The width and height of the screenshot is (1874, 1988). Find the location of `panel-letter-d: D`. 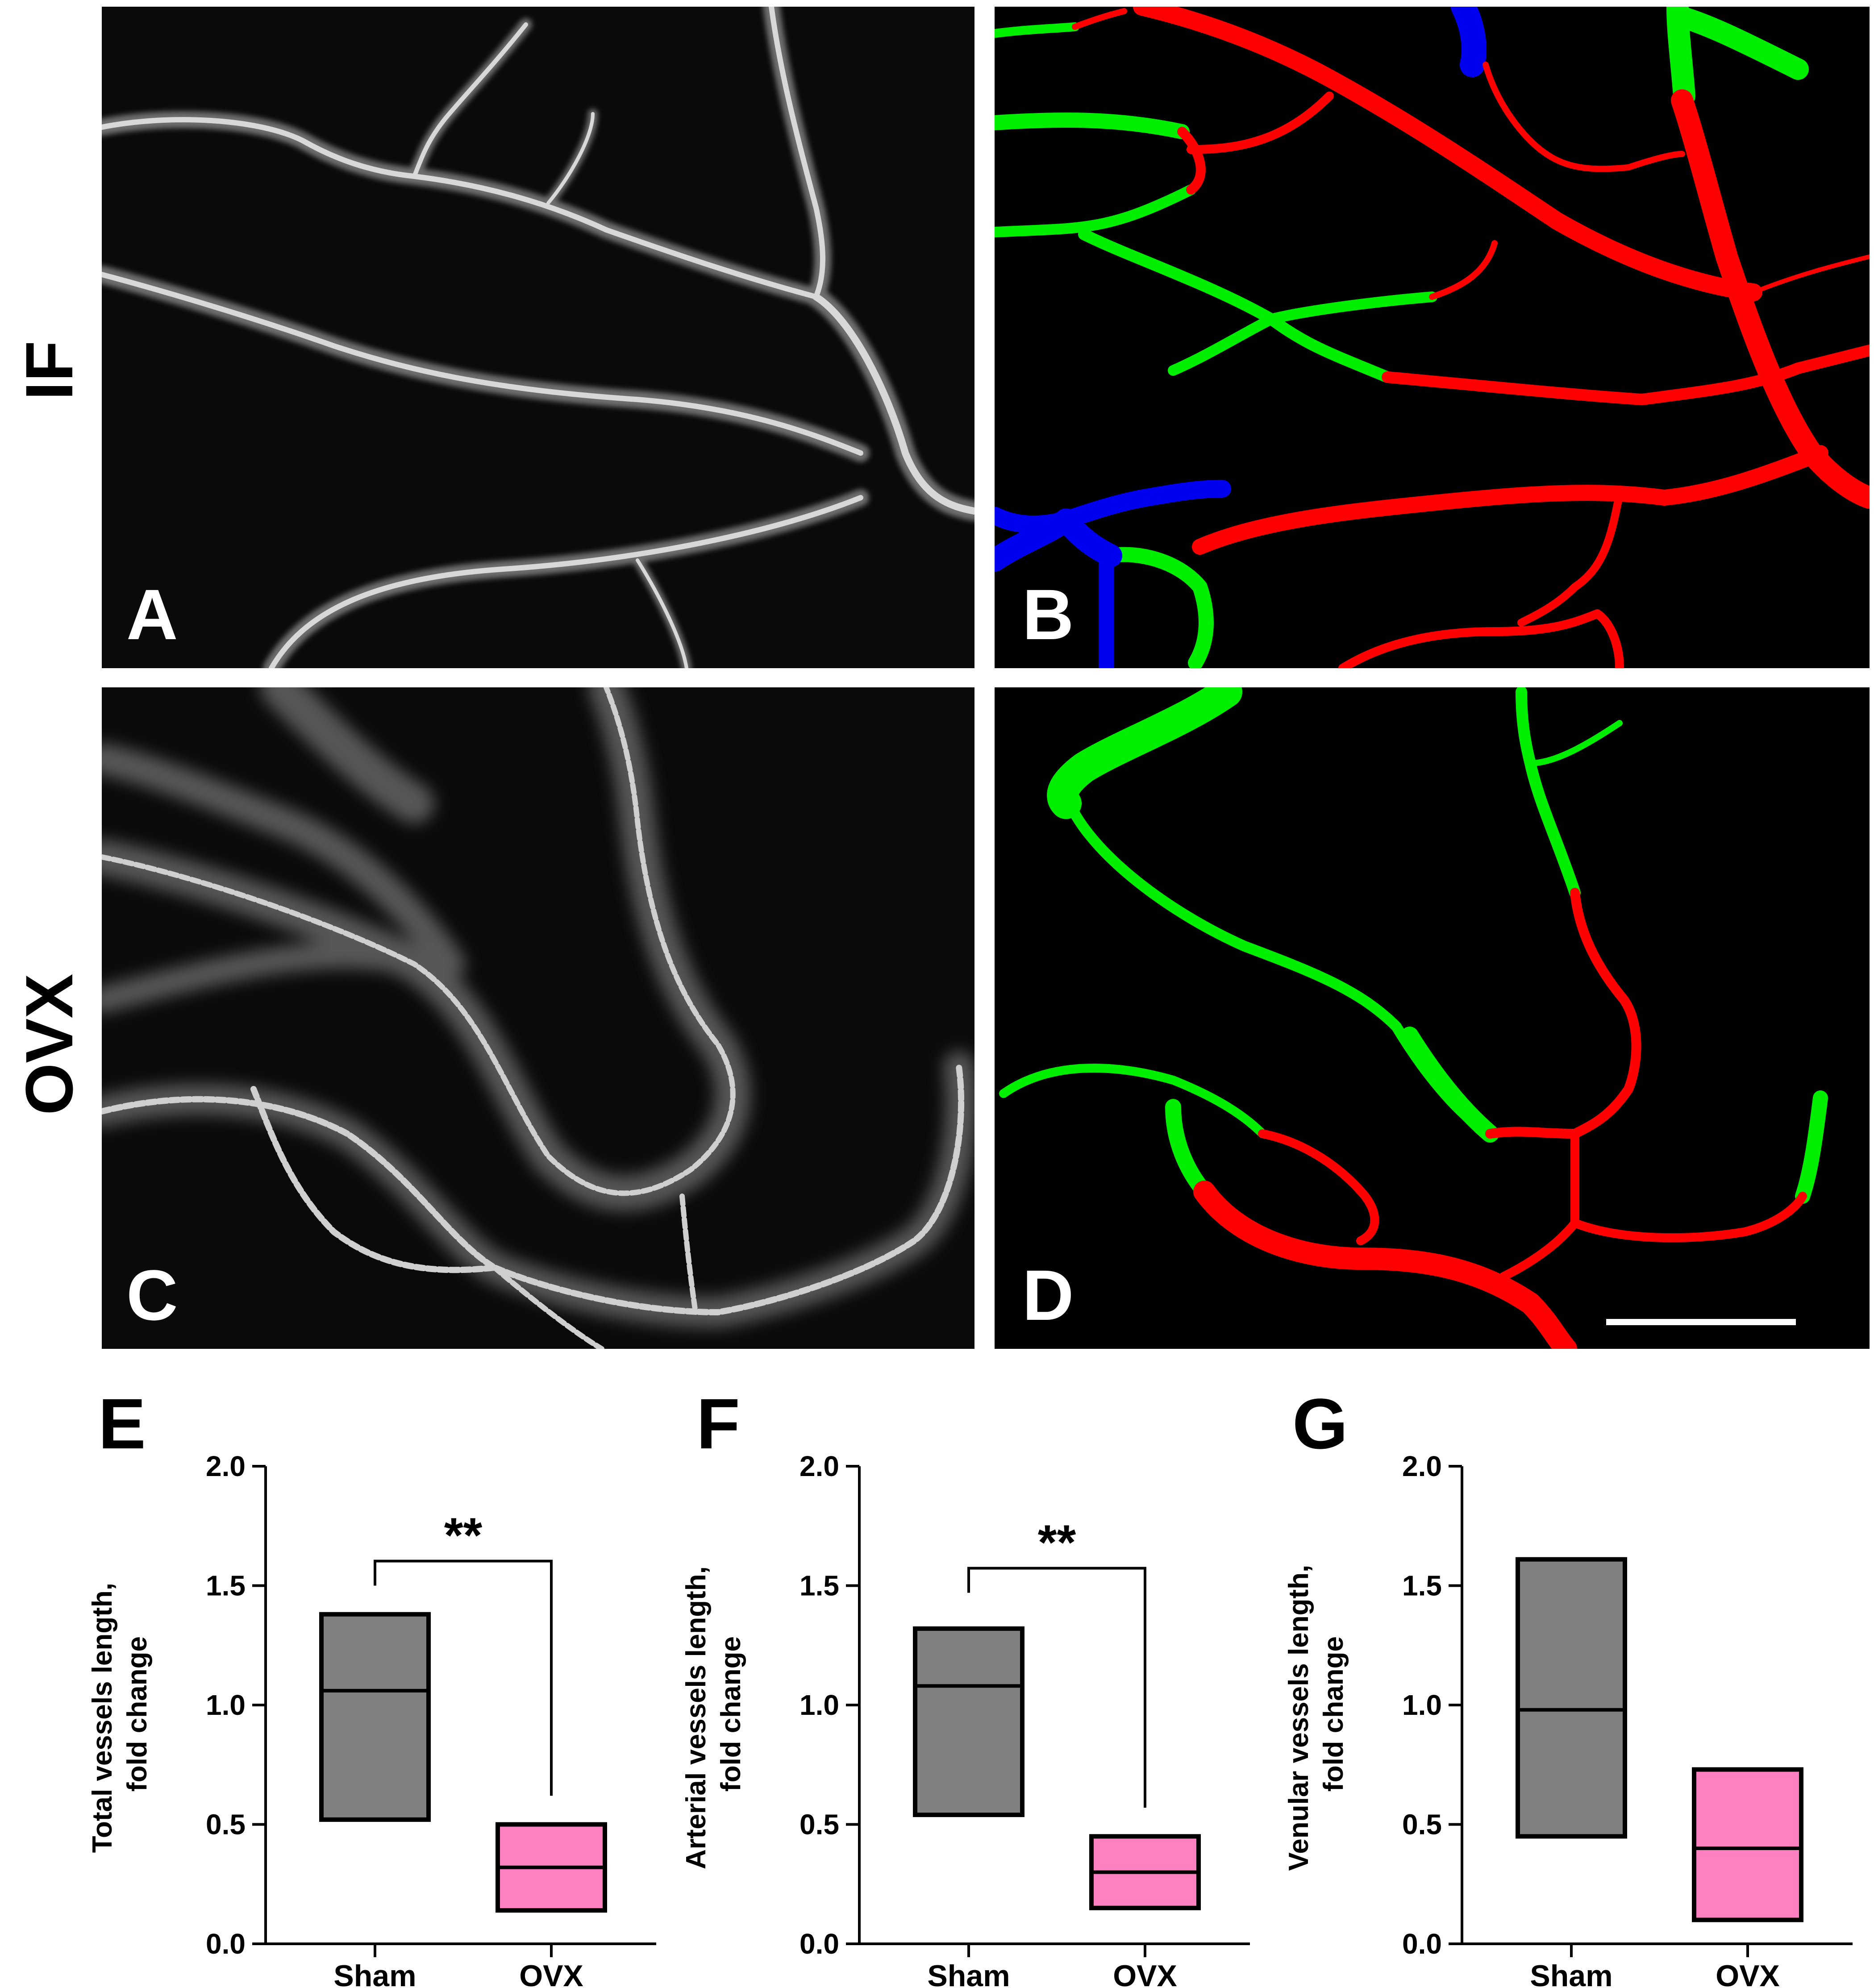

panel-letter-d: D is located at coordinates (1048, 1295).